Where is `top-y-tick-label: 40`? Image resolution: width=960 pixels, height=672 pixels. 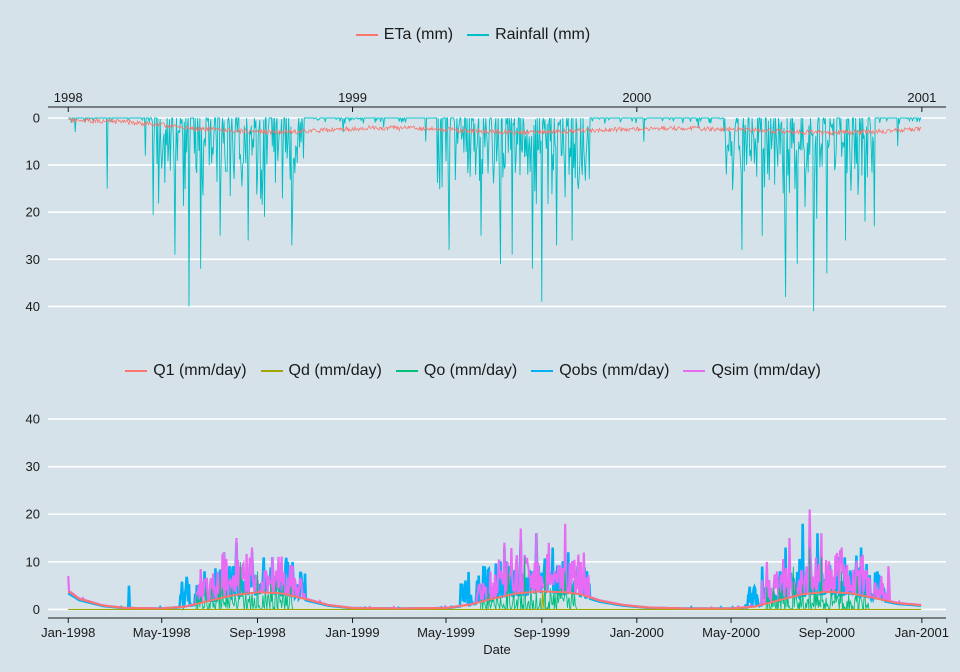 top-y-tick-label: 40 is located at coordinates (33, 306).